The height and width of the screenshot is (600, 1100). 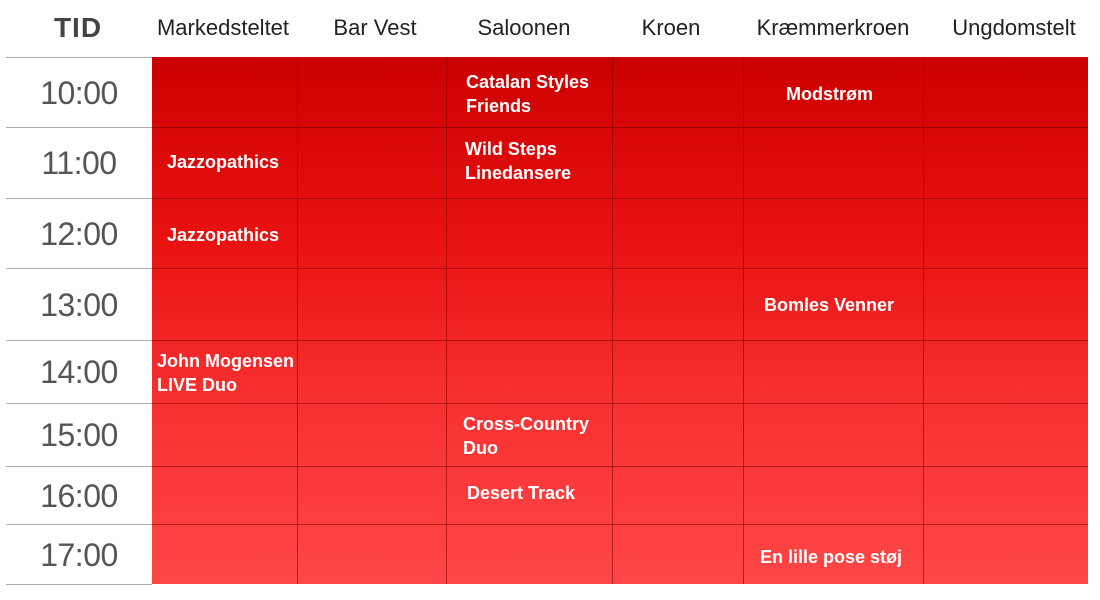 What do you see at coordinates (831, 557) in the screenshot?
I see `event-en-lille-pose-stoj: En lille pose støj` at bounding box center [831, 557].